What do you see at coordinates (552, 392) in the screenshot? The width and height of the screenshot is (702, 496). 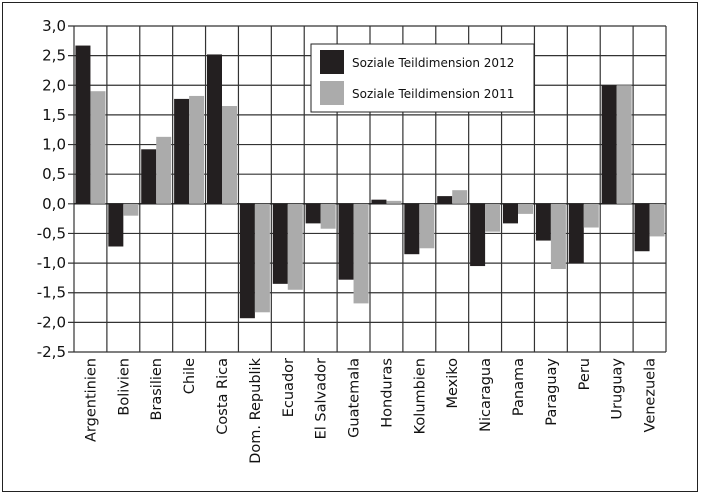 I see `x-tick-label: Paraguay` at bounding box center [552, 392].